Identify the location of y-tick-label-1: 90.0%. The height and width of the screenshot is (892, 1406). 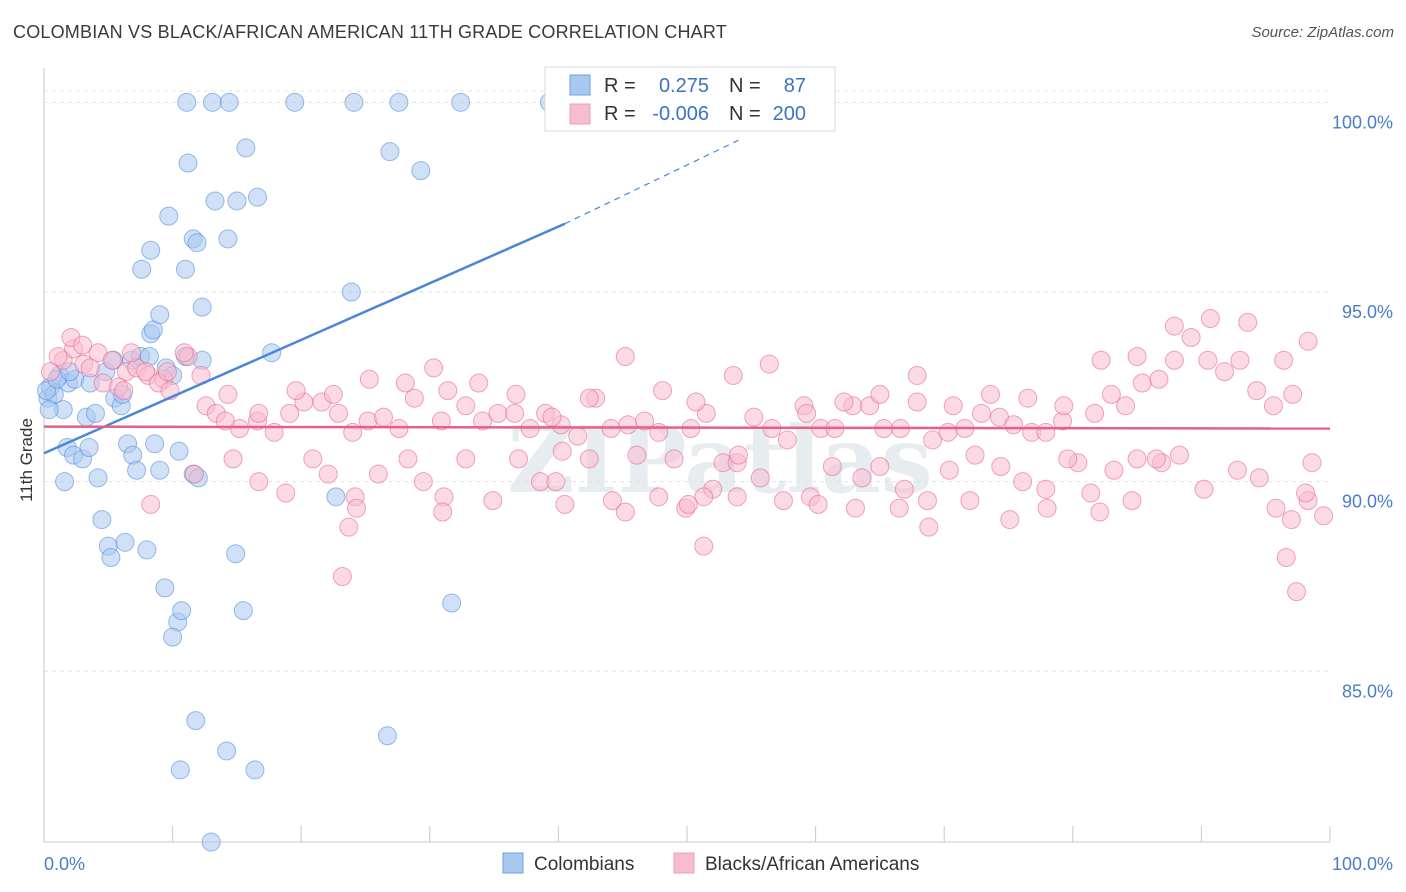
(1367, 502).